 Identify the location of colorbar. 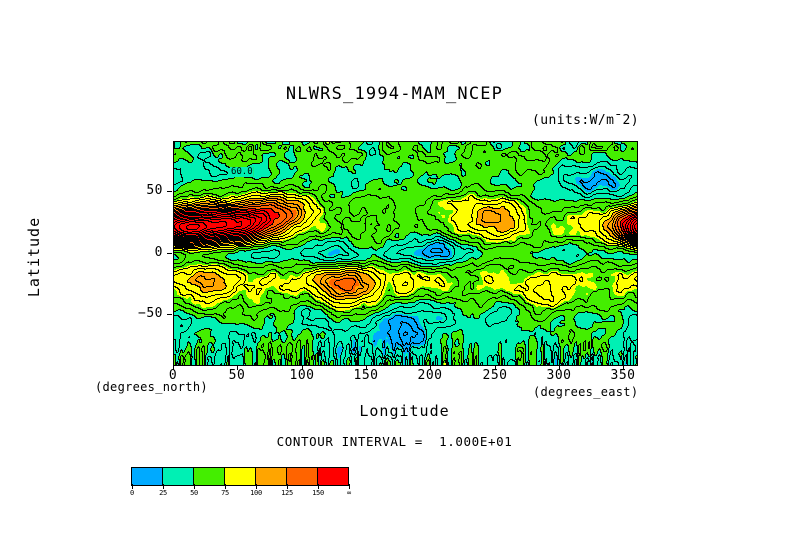
(240, 476).